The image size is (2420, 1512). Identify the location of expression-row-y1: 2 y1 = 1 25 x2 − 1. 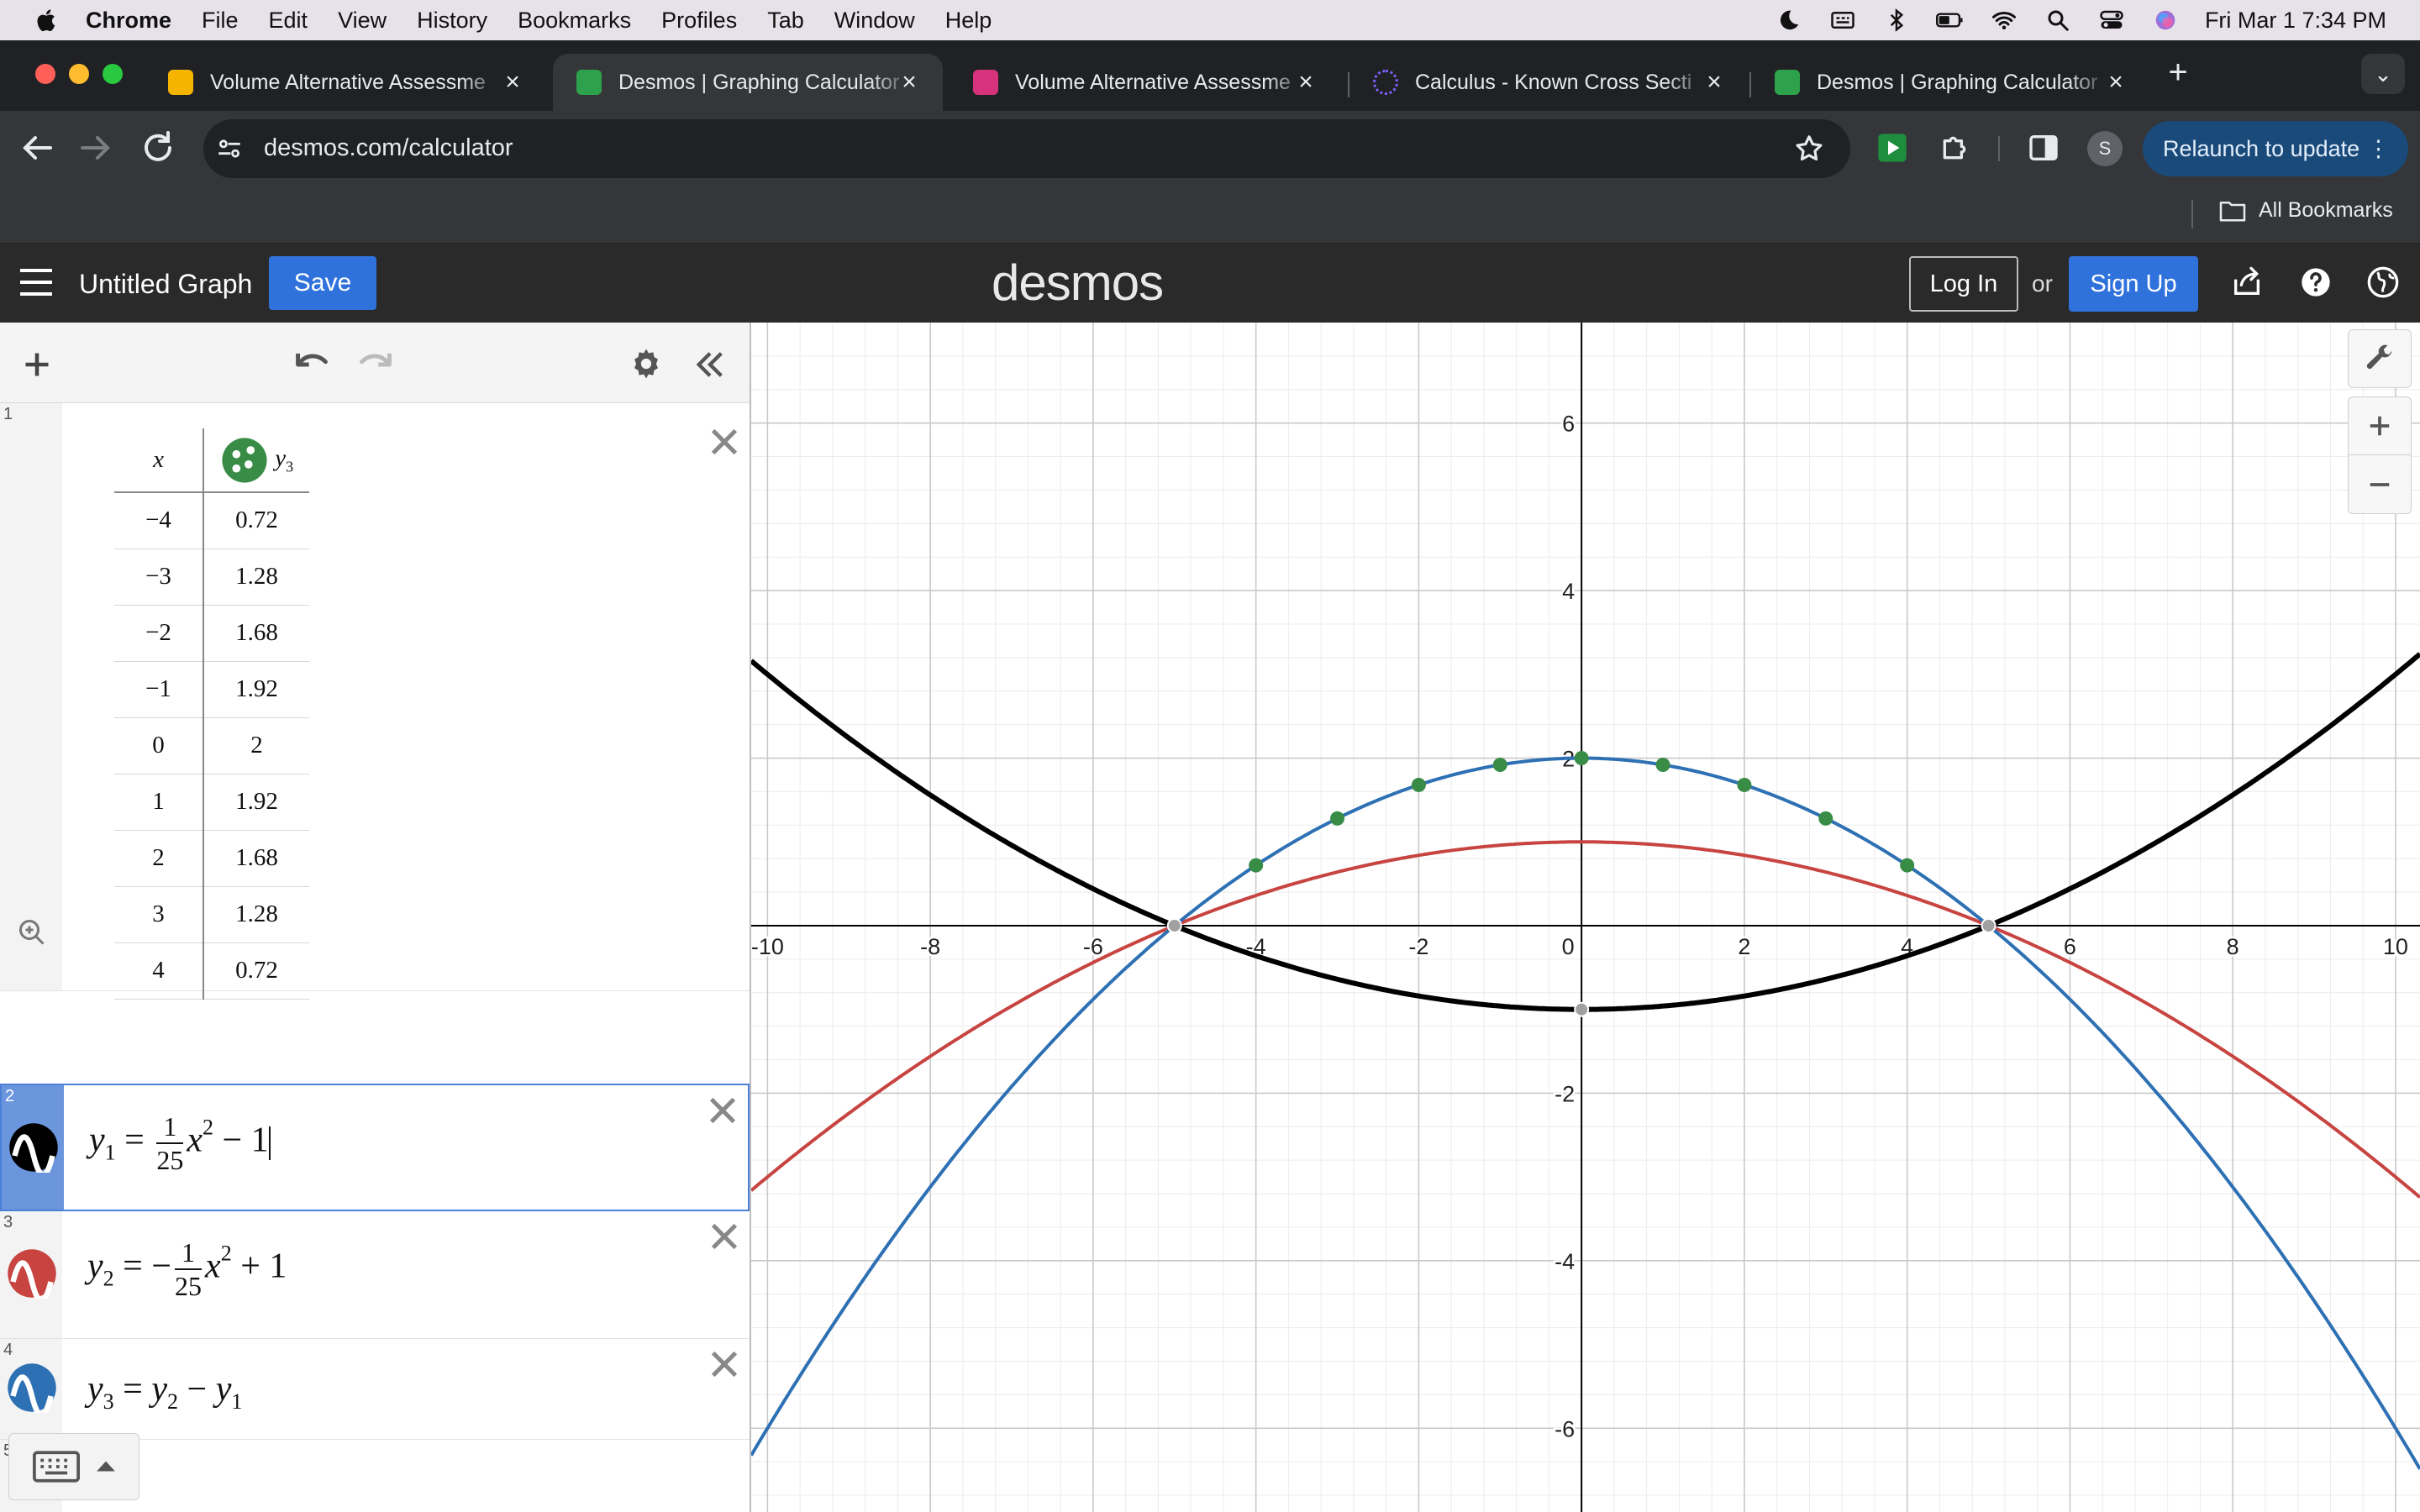
(375, 1147).